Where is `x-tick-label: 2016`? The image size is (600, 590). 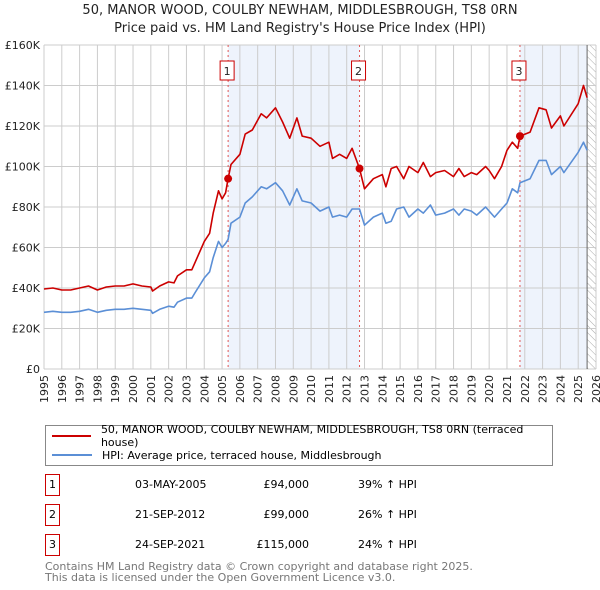 x-tick-label: 2016 is located at coordinates (418, 389).